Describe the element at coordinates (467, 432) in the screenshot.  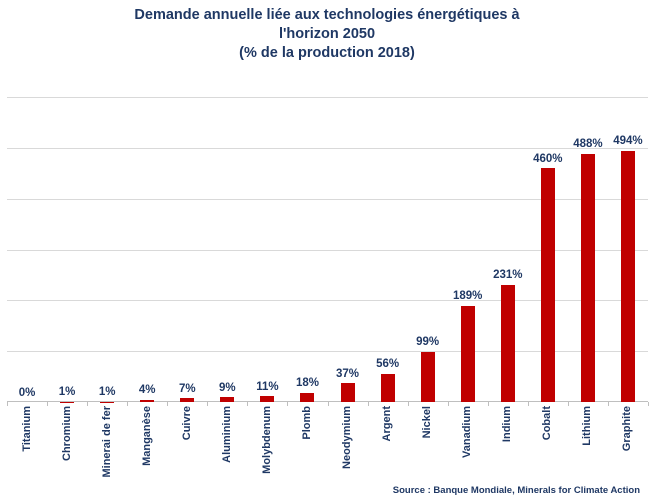
I see `category-label: Vanadium` at that location.